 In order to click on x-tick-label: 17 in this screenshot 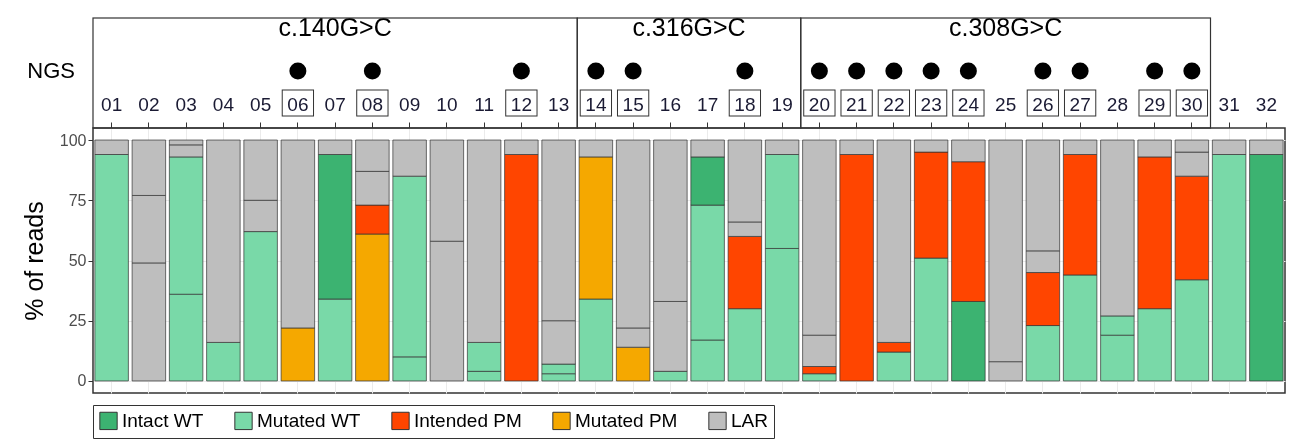, I will do `click(708, 104)`.